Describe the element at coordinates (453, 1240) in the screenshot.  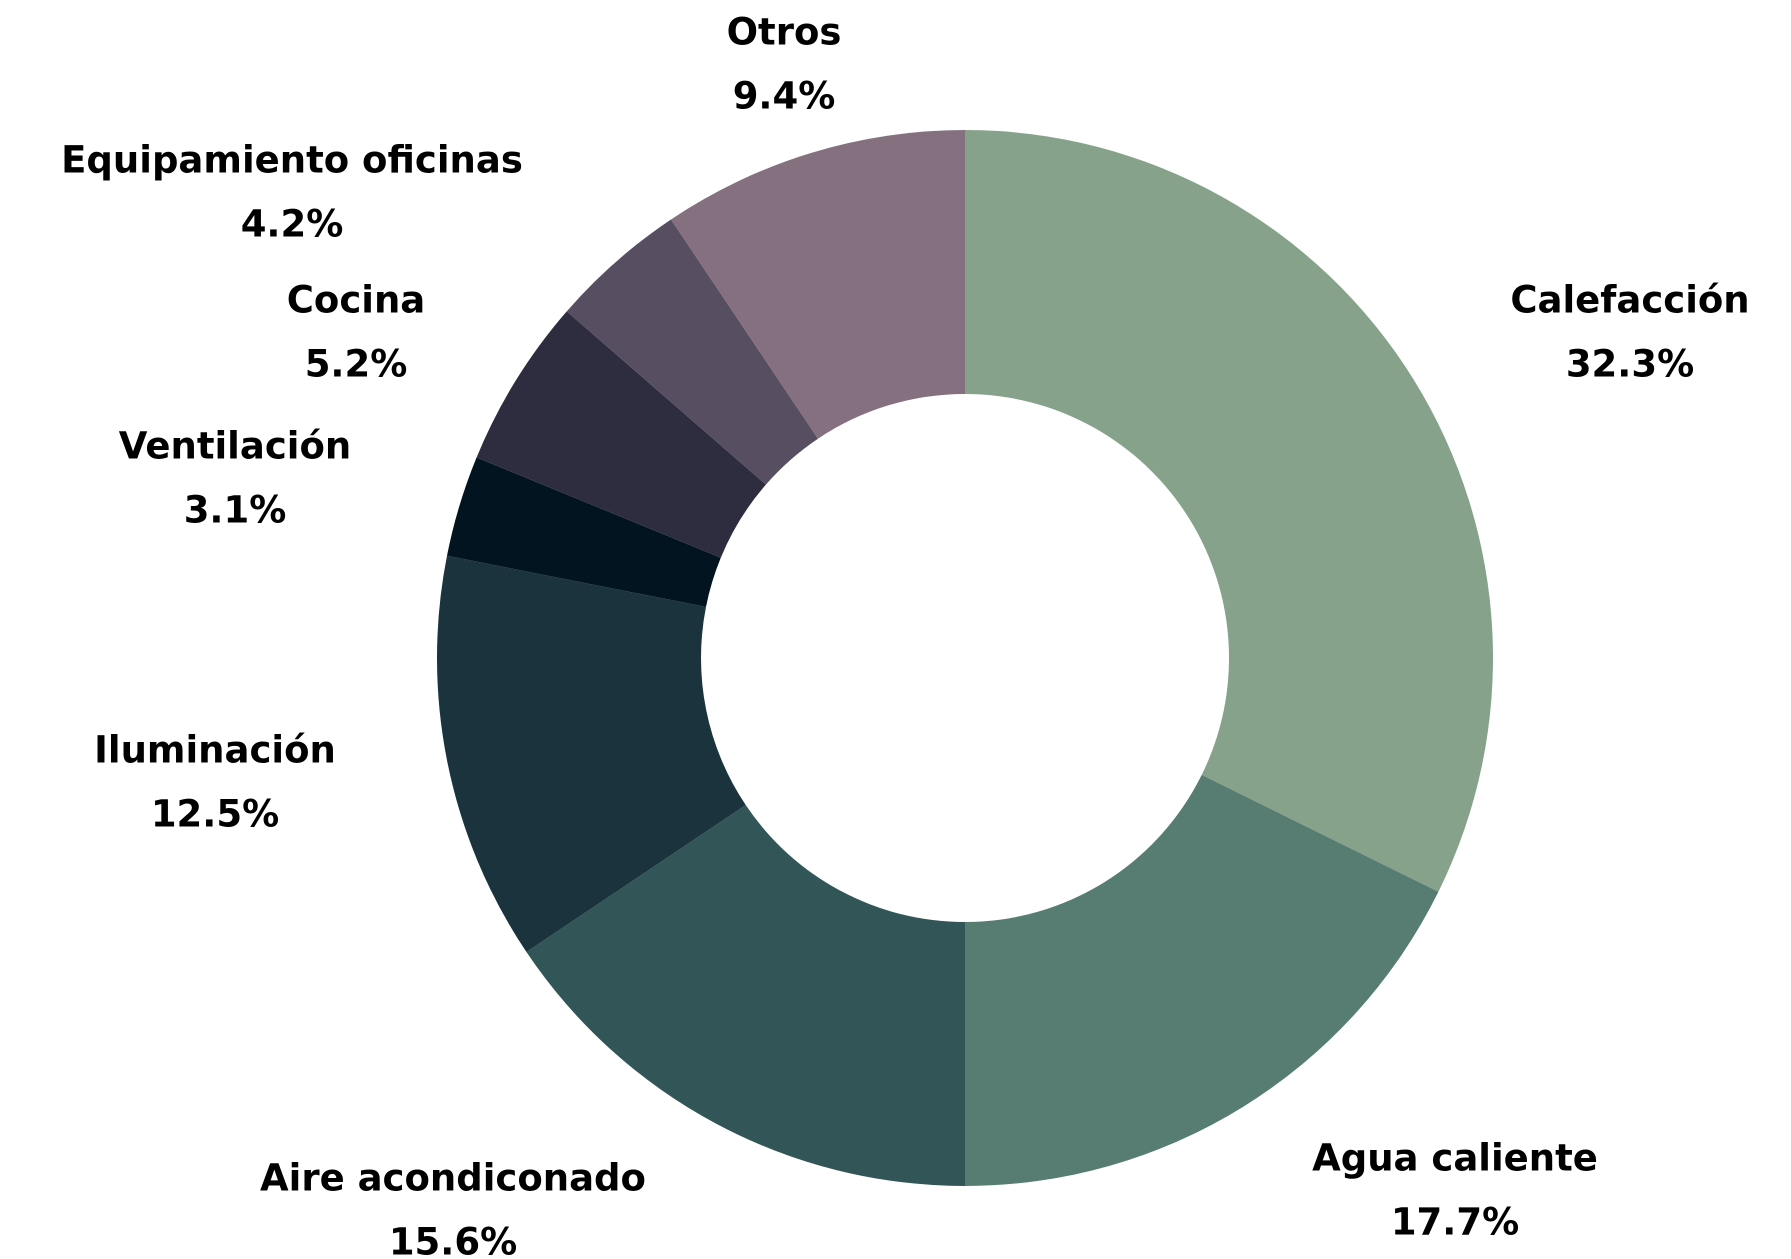
I see `slice-value-label: 15.6%` at that location.